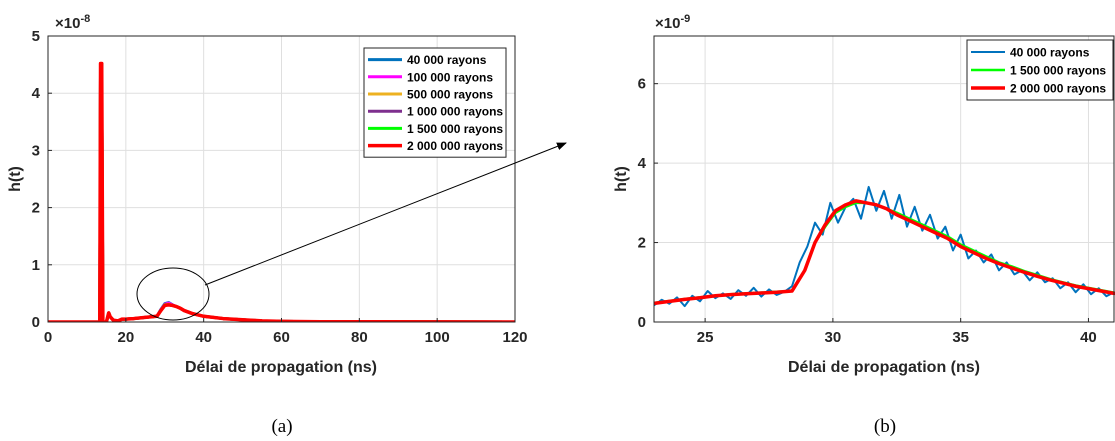 The height and width of the screenshot is (441, 1115). I want to click on x-tick-label: 80, so click(359, 337).